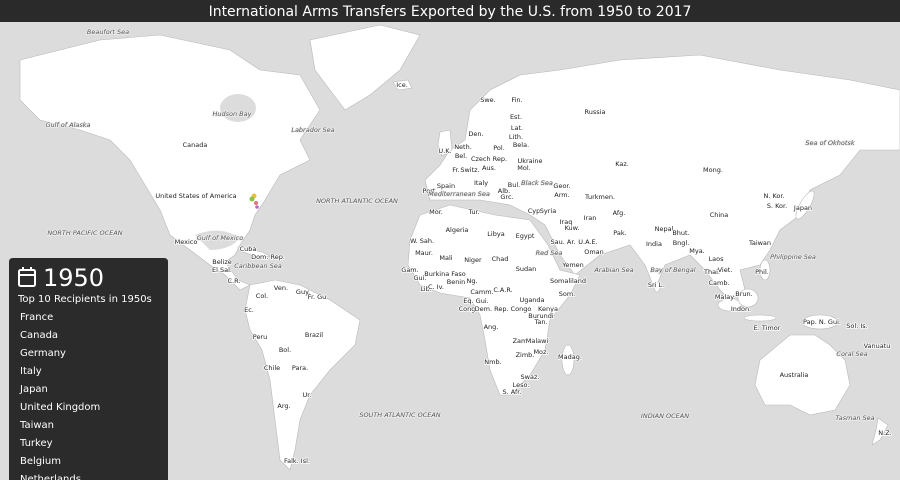 The height and width of the screenshot is (480, 900). I want to click on map-label: Chile, so click(272, 368).